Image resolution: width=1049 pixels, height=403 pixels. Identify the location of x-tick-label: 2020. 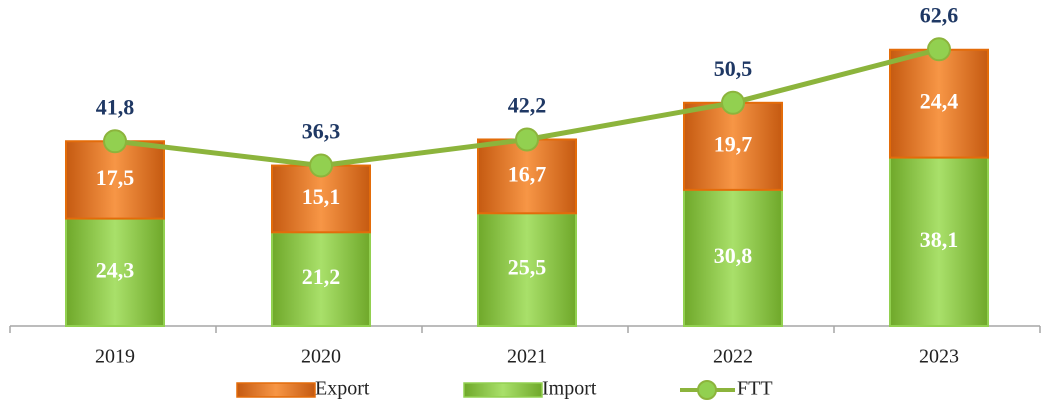
(321, 357).